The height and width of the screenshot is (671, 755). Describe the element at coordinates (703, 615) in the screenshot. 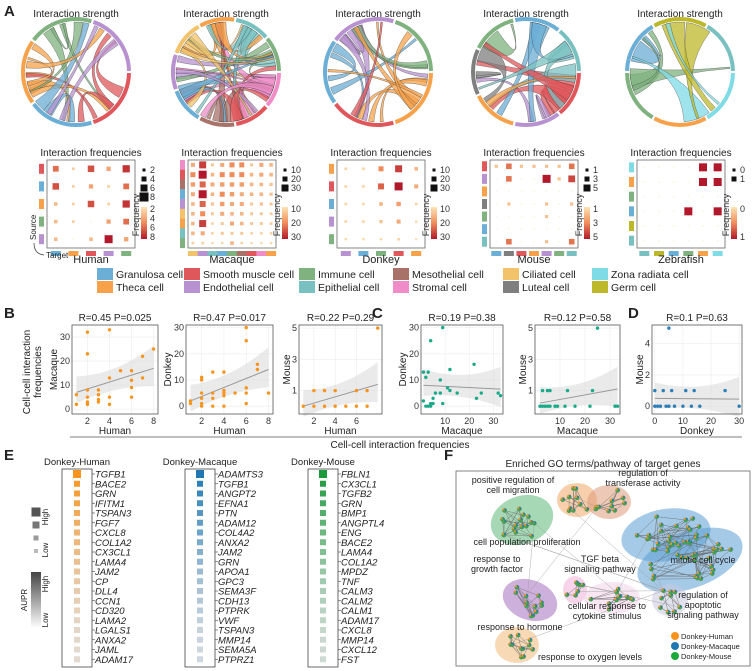

I see `cluster-label: signaling pathway` at that location.